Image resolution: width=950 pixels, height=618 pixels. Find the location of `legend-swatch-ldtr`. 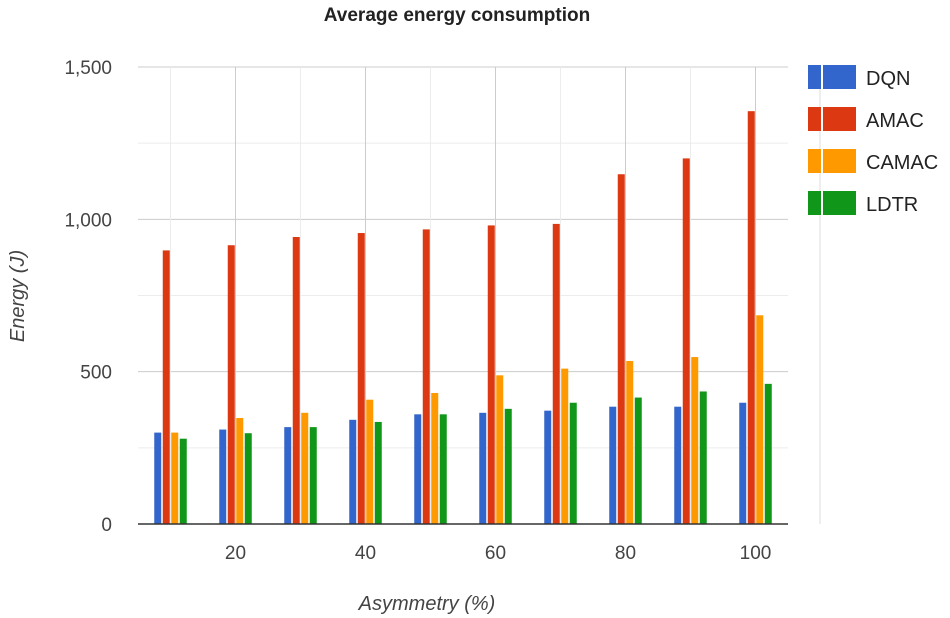

legend-swatch-ldtr is located at coordinates (832, 203).